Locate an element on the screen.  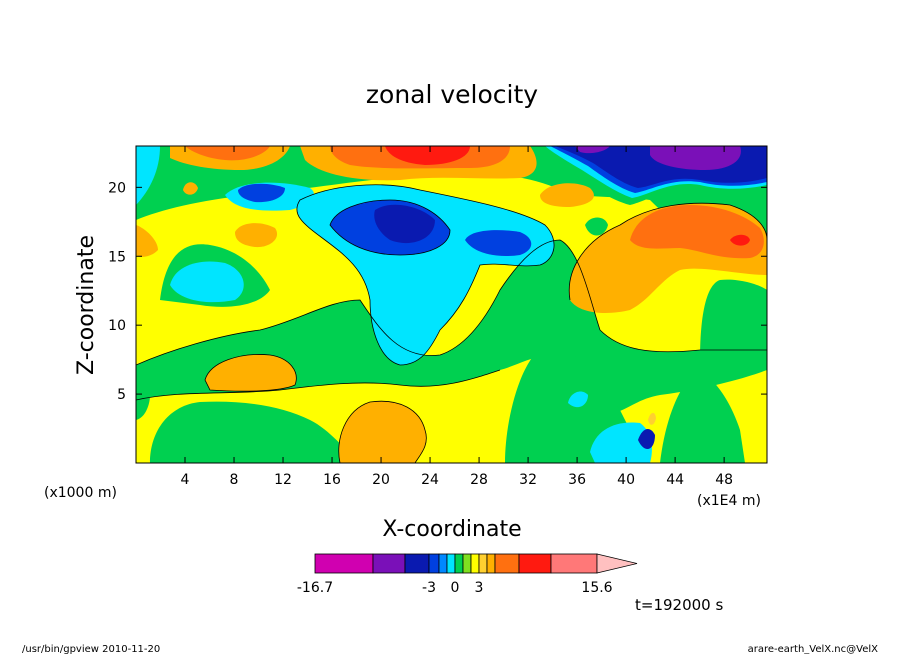
x-tick-label: 40 is located at coordinates (626, 480).